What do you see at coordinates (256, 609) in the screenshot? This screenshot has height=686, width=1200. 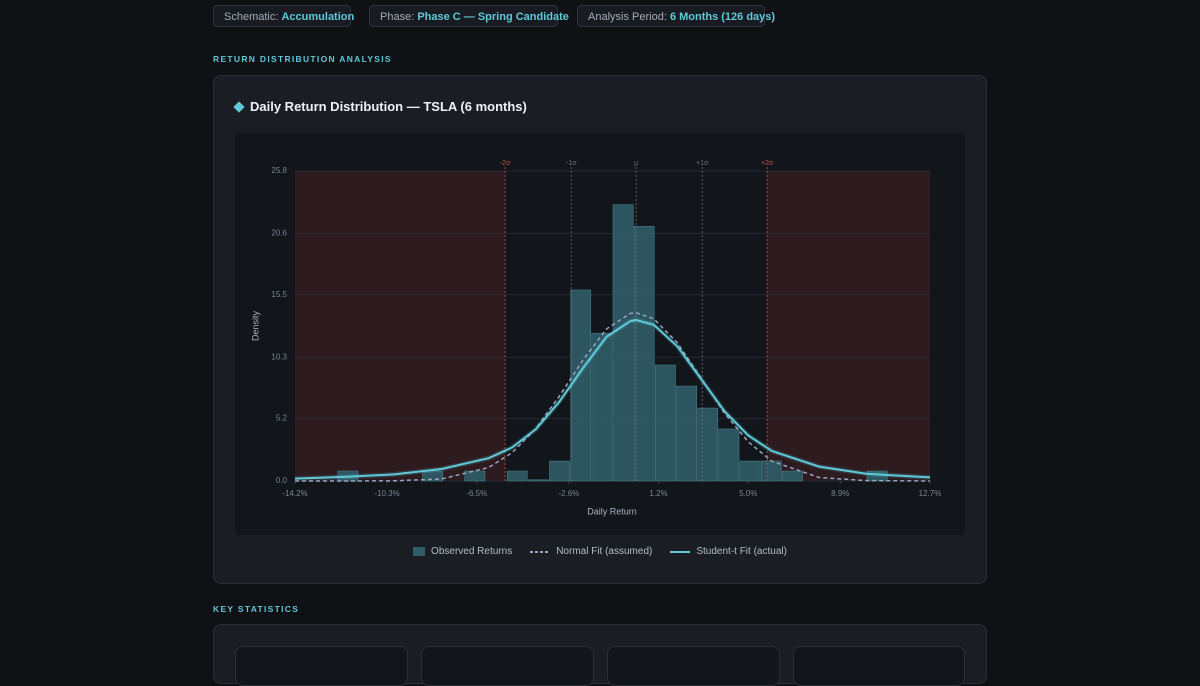 I see `section-title: KEY STATISTICS` at bounding box center [256, 609].